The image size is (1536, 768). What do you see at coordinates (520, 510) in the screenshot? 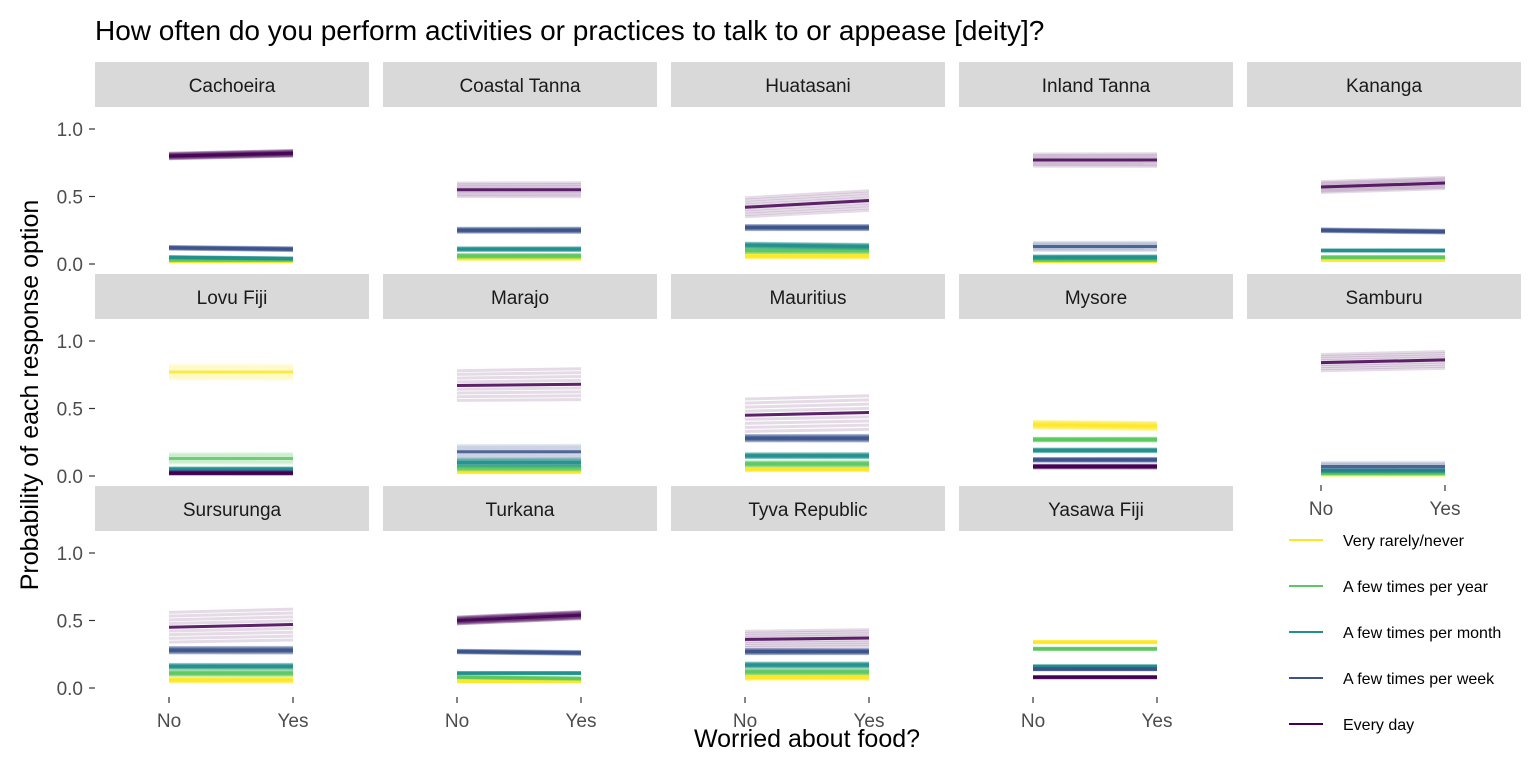
I see `facet-label: Turkana` at bounding box center [520, 510].